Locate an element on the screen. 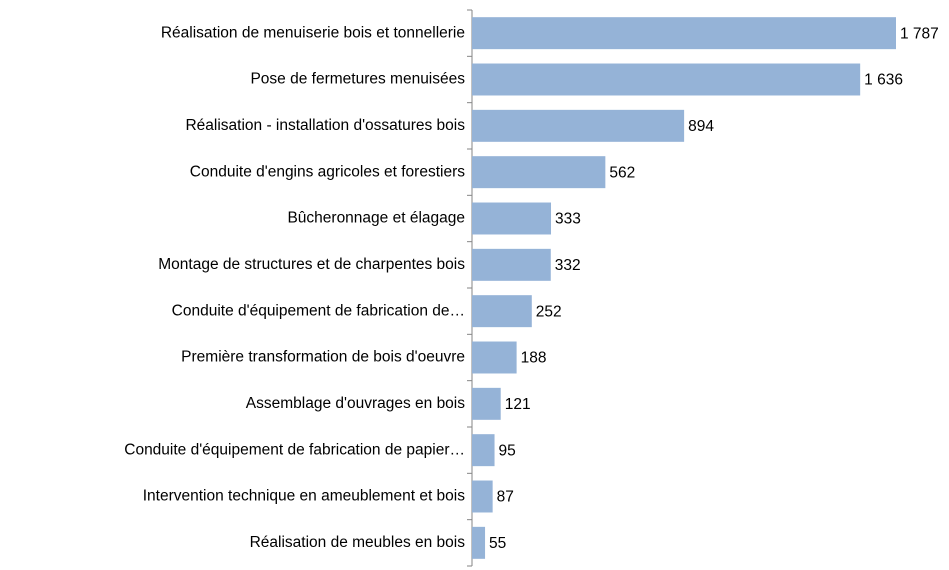 This screenshot has width=949, height=570. value-label: 332 is located at coordinates (568, 265).